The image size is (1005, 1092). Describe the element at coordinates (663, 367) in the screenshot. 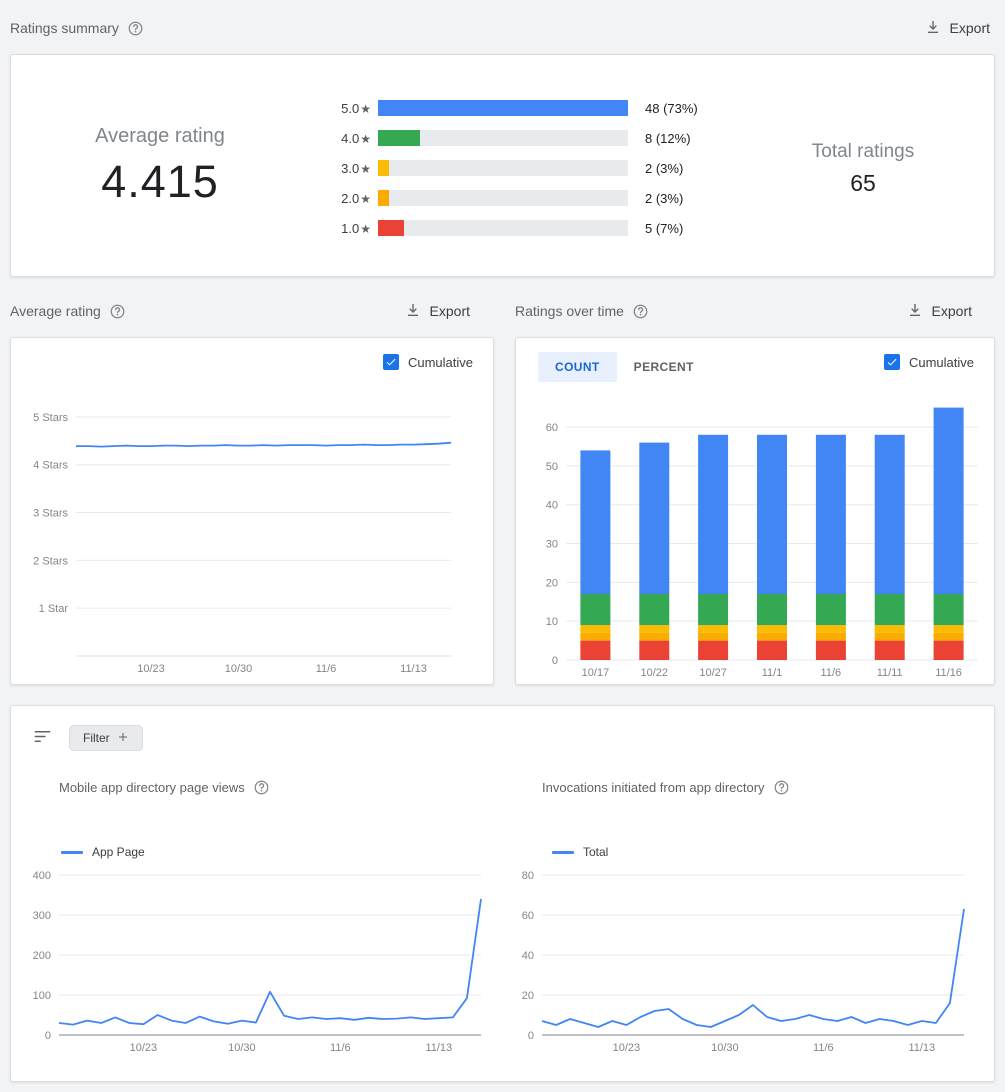

I see `tab-percent: PERCENT` at that location.